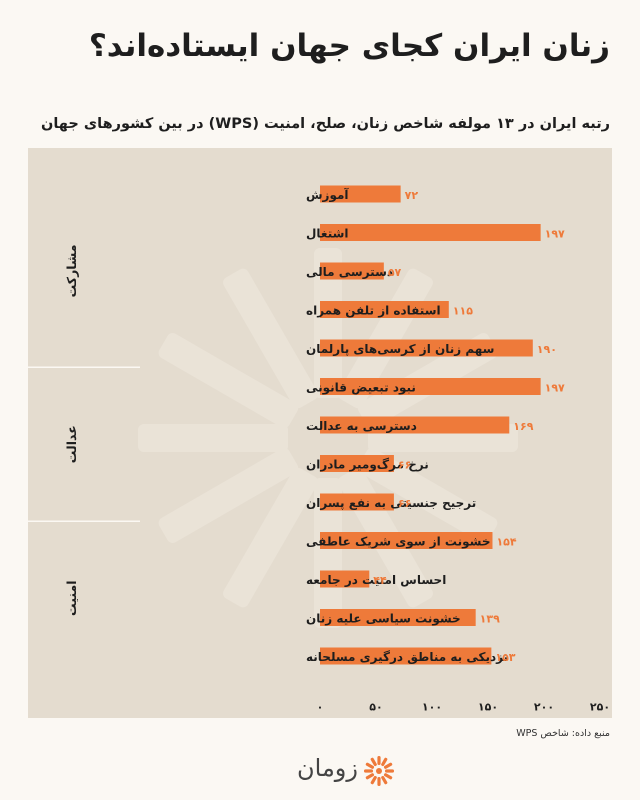  I want to click on bar-label: نبود تبعیض قانونی, so click(361, 388).